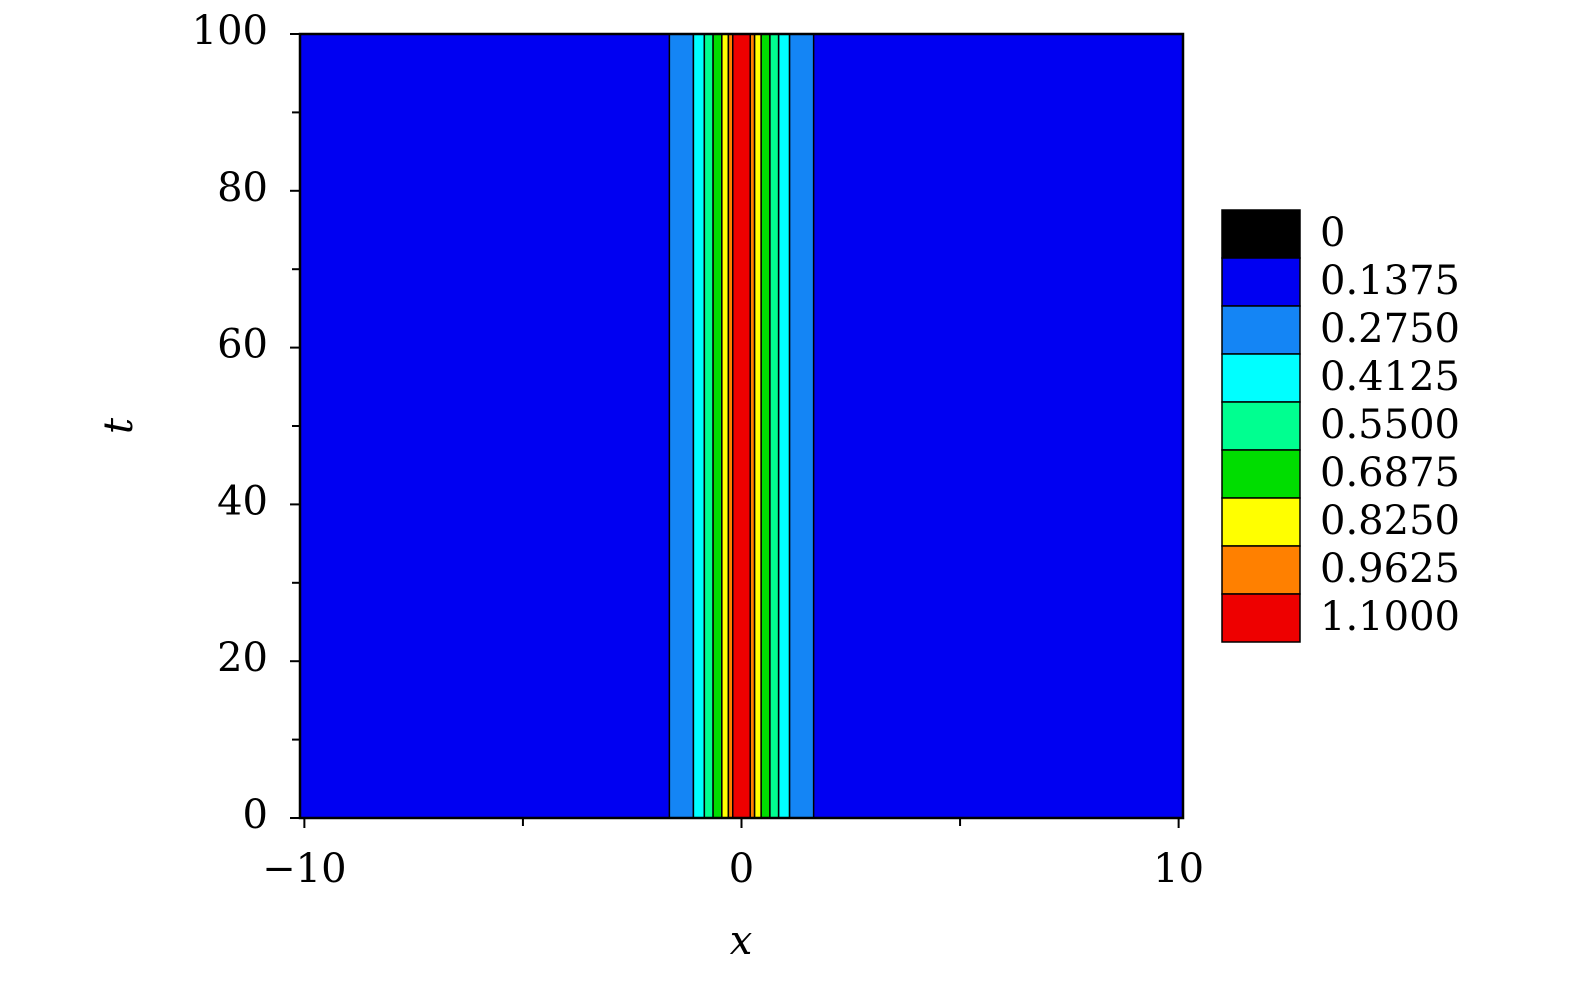  I want to click on x-axis-label: x, so click(741, 941).